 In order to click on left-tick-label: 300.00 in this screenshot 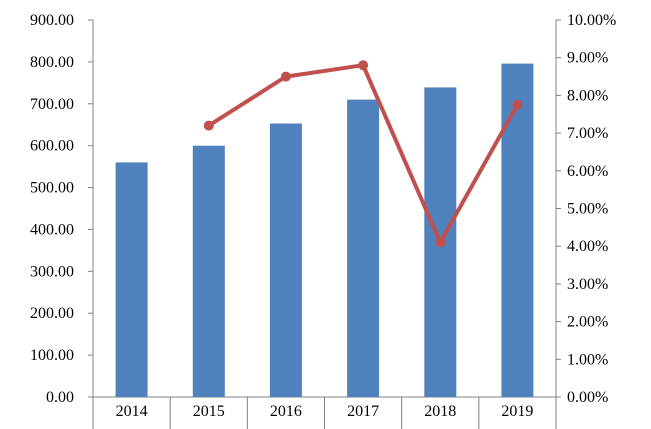, I will do `click(52, 271)`.